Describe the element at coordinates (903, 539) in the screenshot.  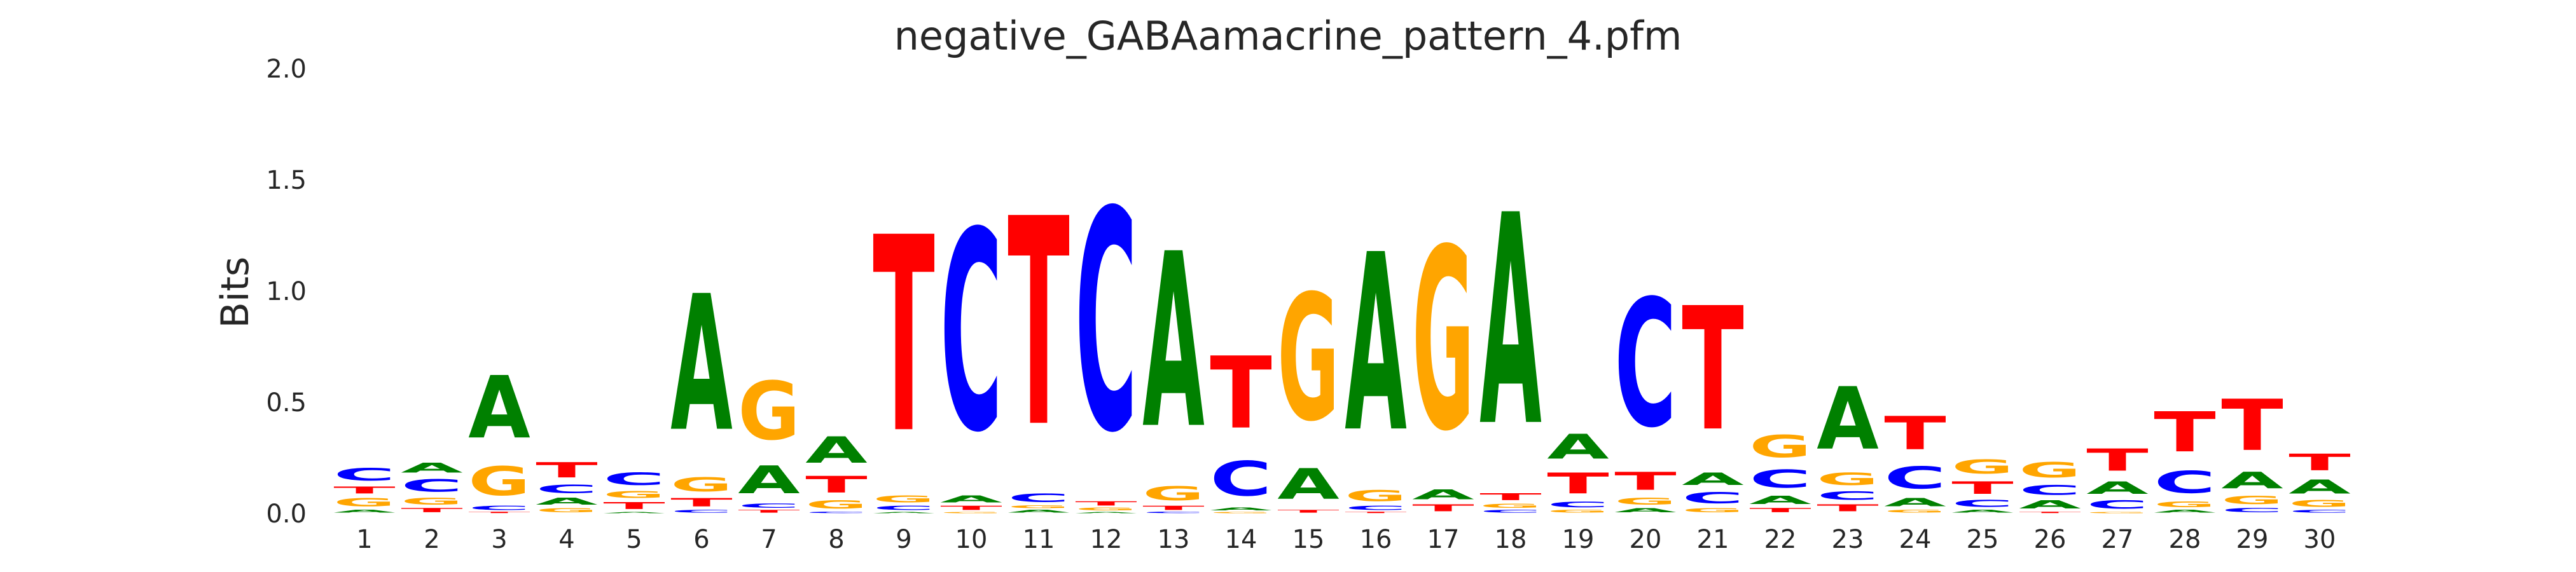
I see `x-tick-label: 9` at that location.